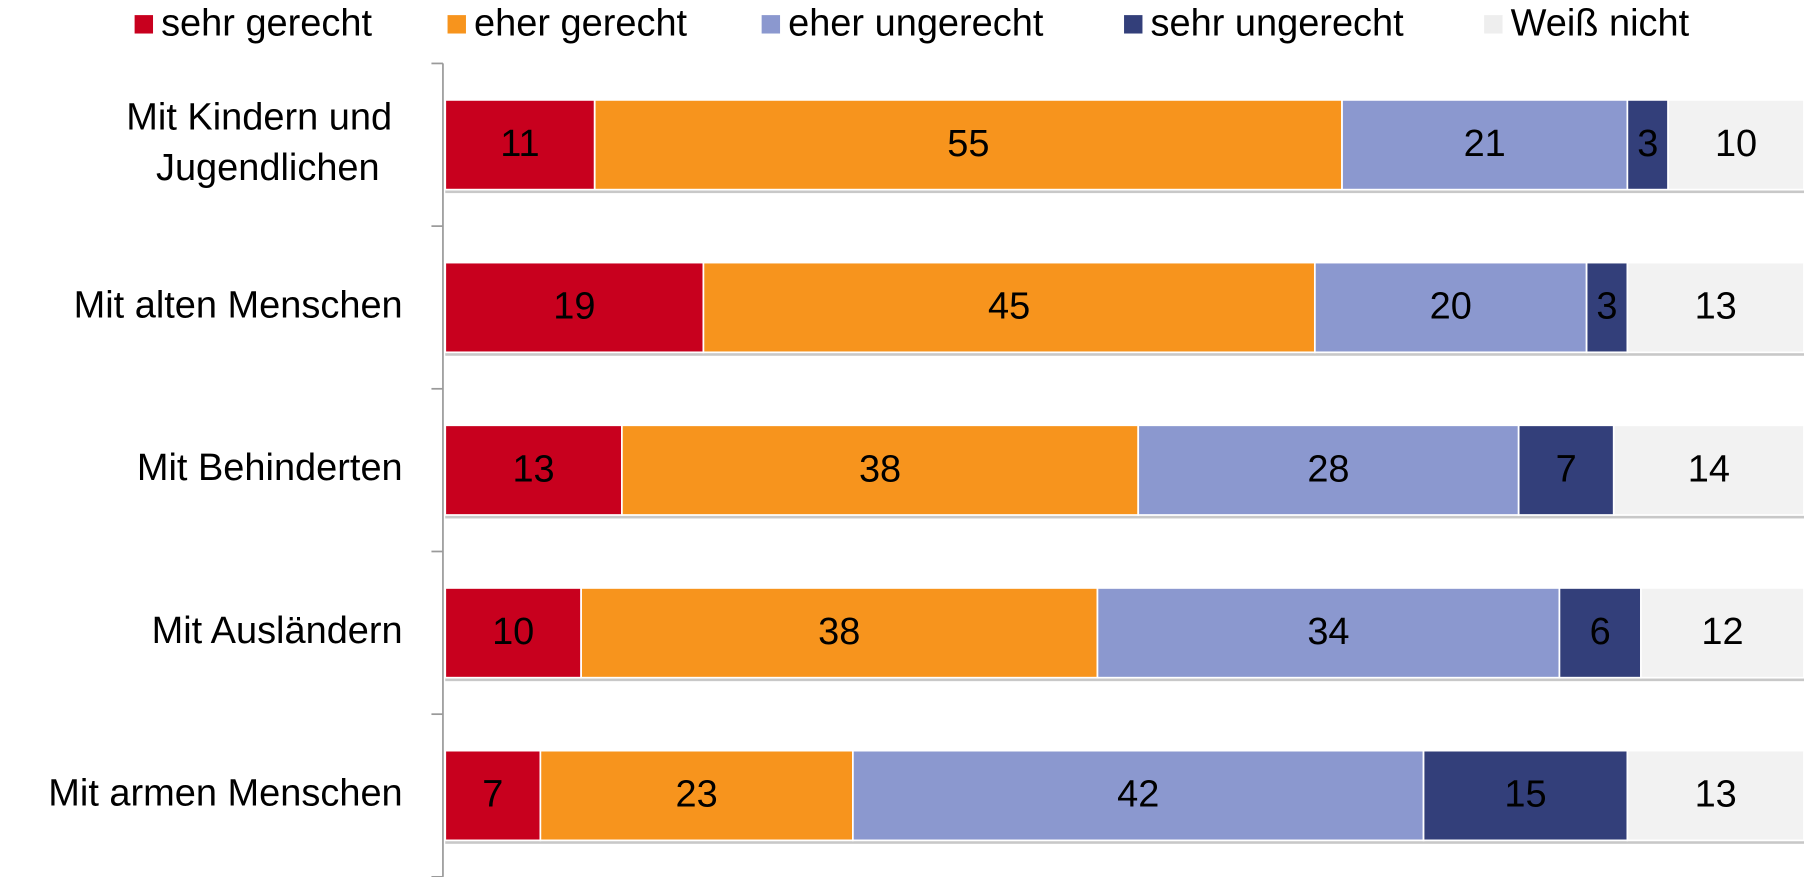 This screenshot has width=1804, height=877. I want to click on value-label: 11, so click(519, 144).